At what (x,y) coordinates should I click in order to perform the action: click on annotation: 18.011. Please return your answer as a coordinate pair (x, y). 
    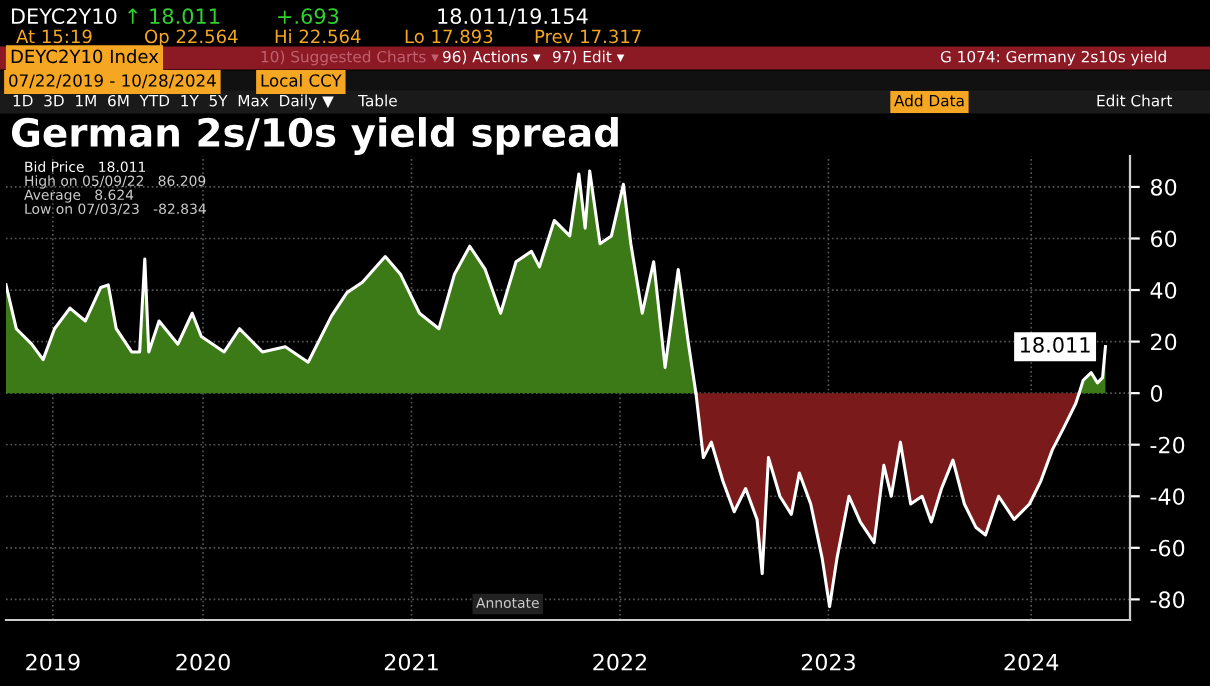
    Looking at the image, I should click on (1055, 345).